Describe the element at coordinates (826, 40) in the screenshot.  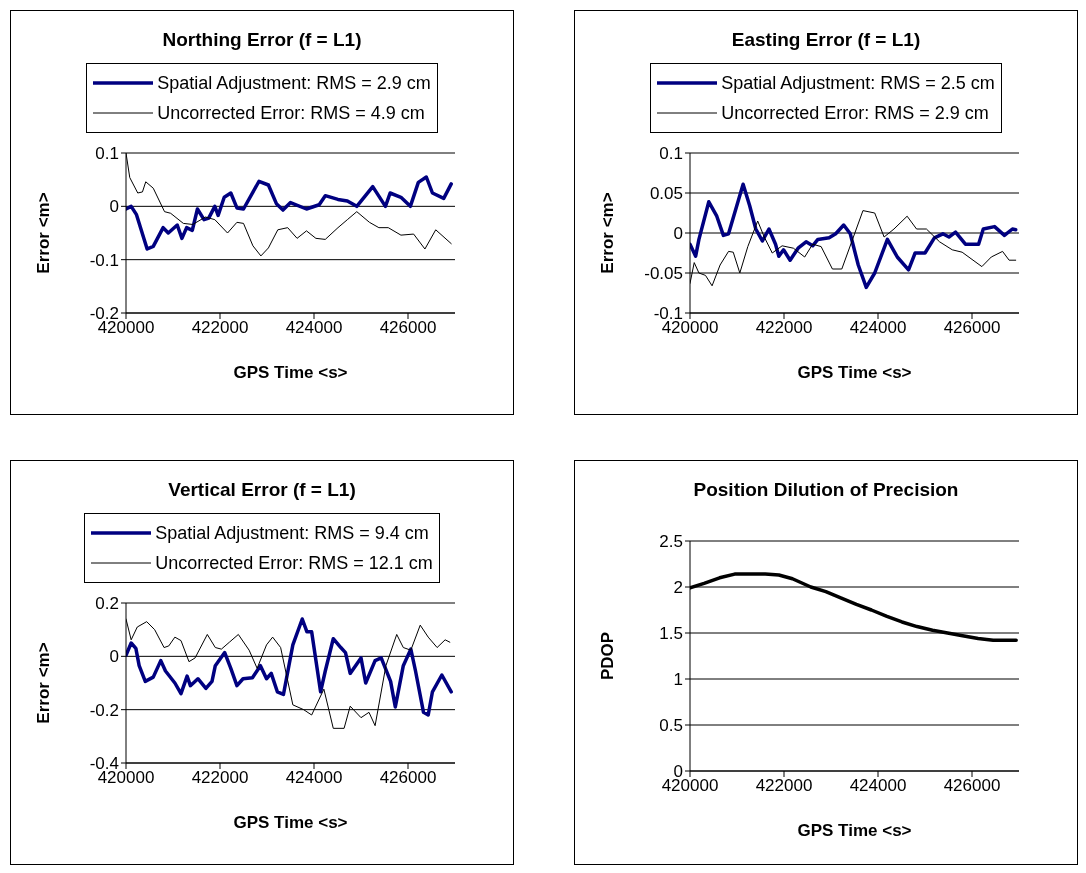
I see `chart-title: Easting Error (f = L1)` at that location.